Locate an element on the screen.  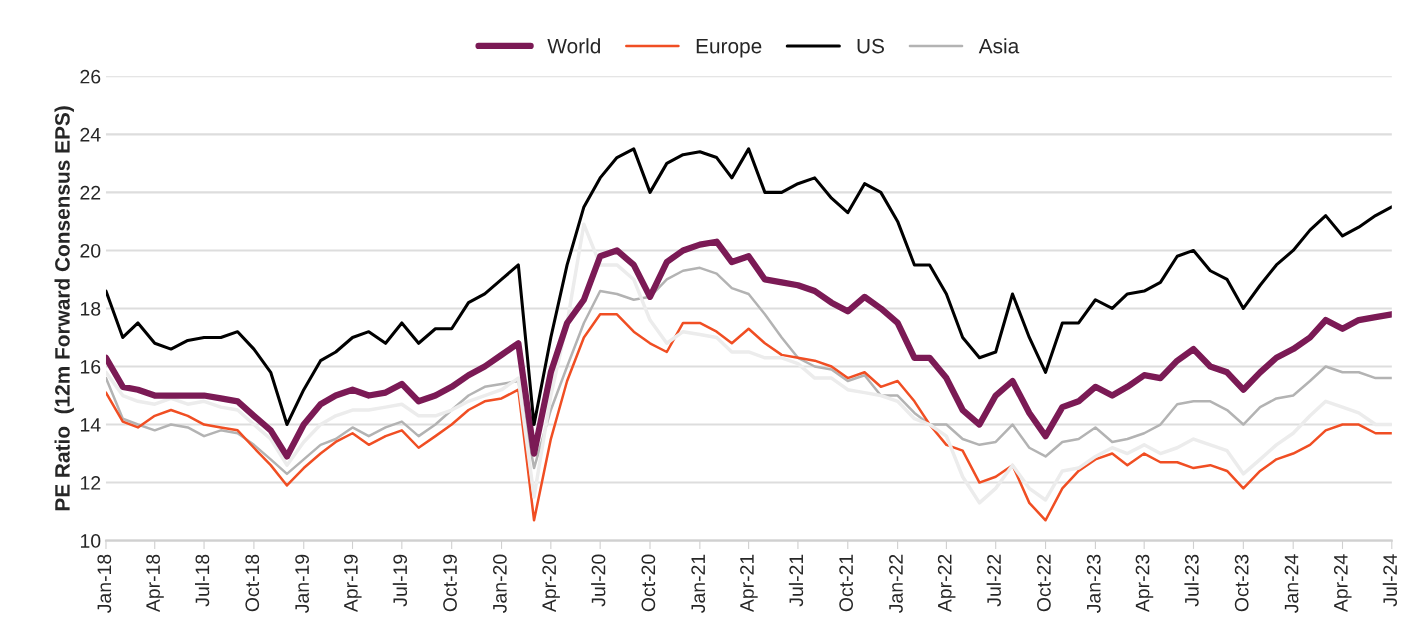
x-tick-label: Apr-21 is located at coordinates (749, 583).